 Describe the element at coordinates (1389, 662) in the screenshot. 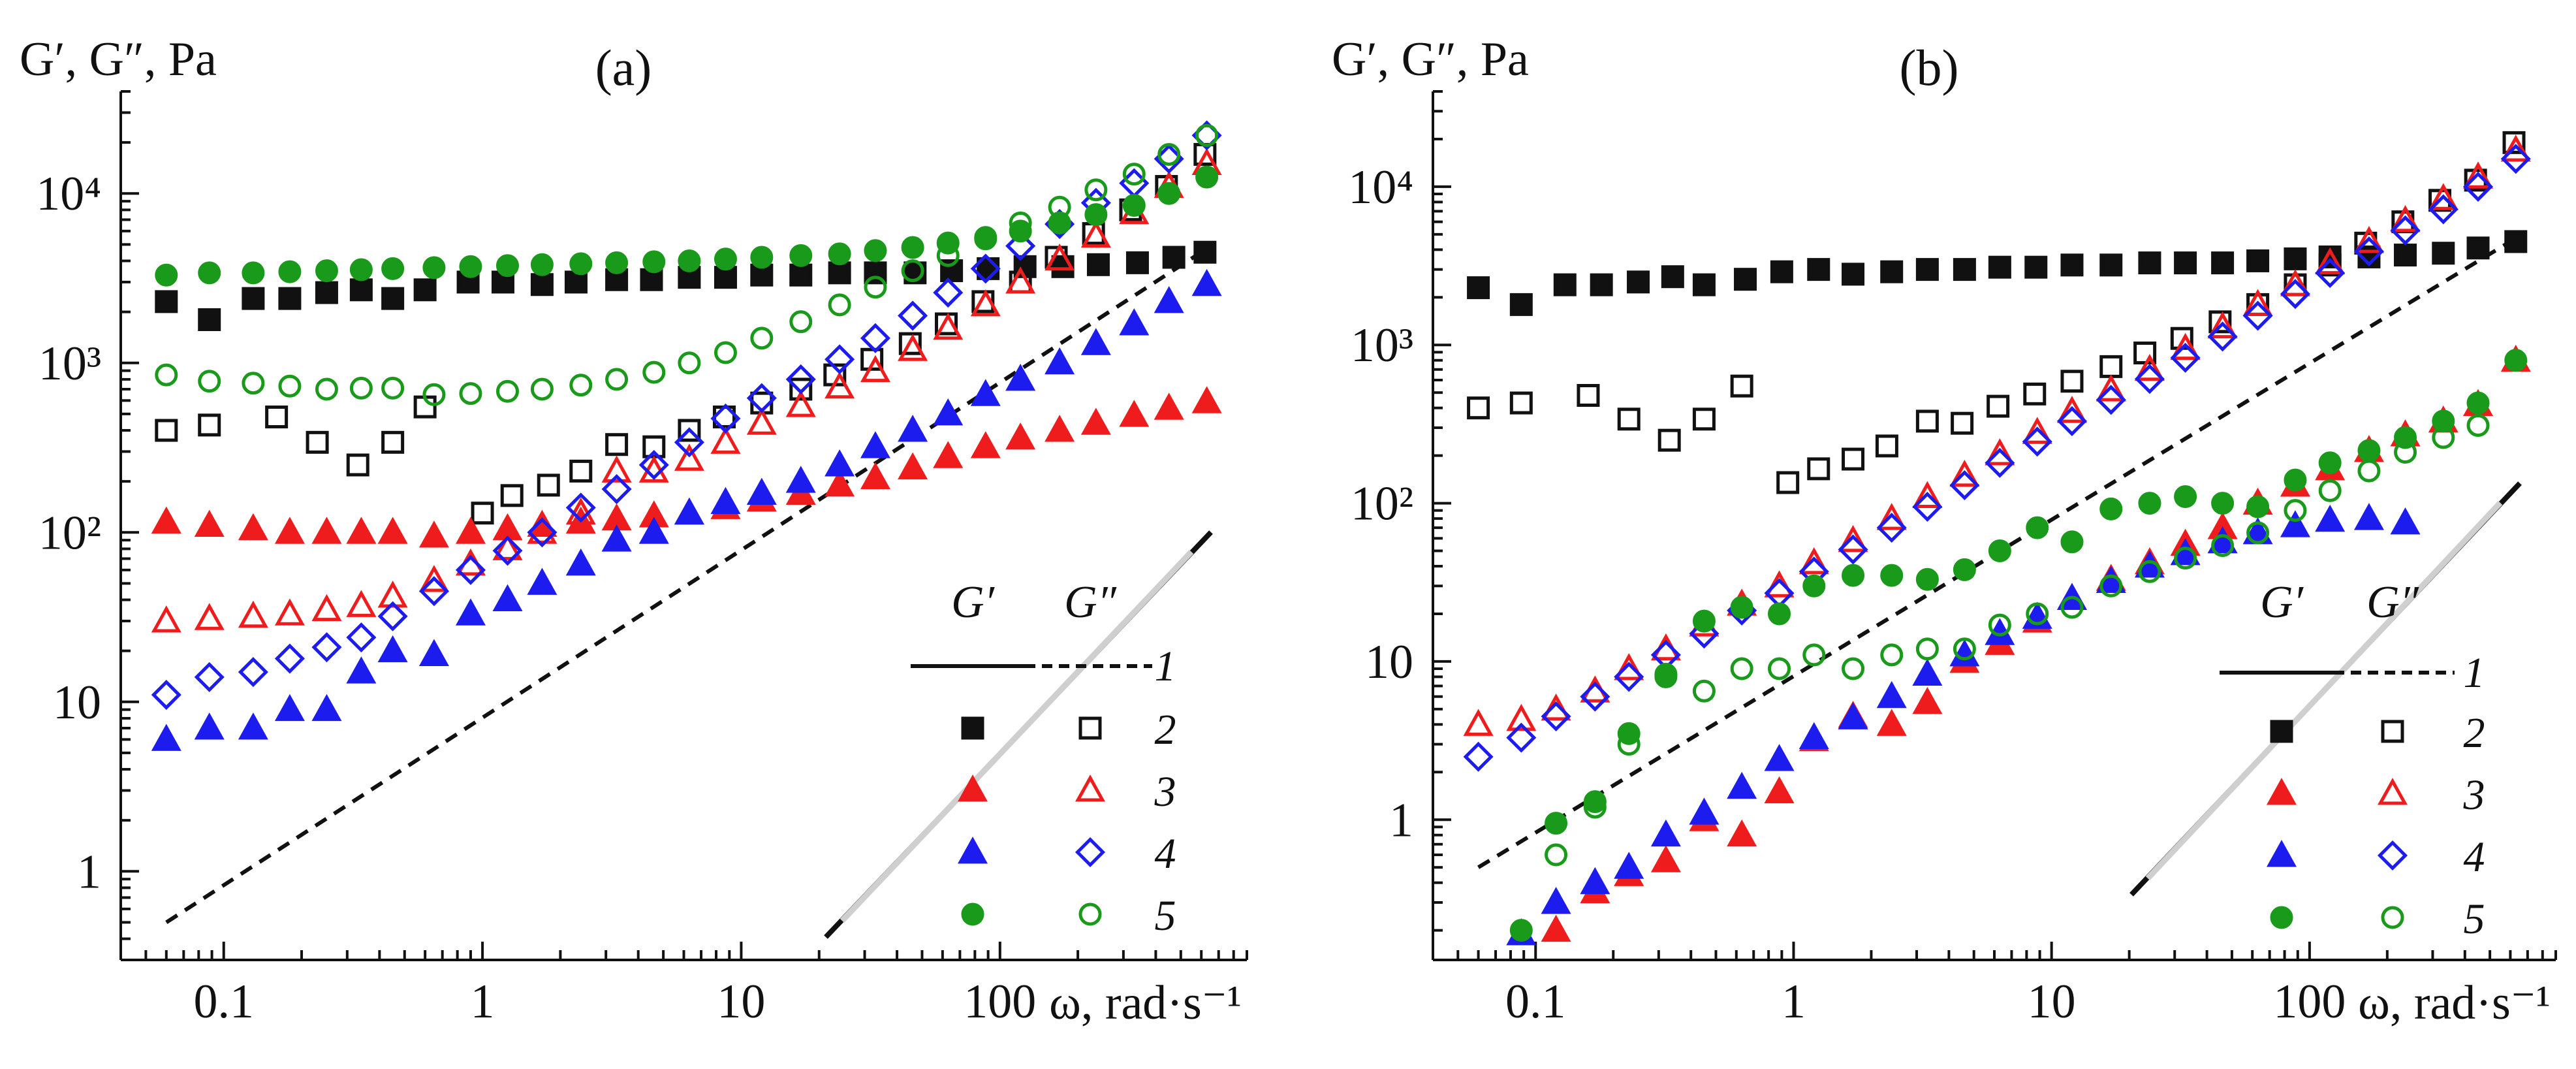

I see `y-tick-label: 10` at that location.